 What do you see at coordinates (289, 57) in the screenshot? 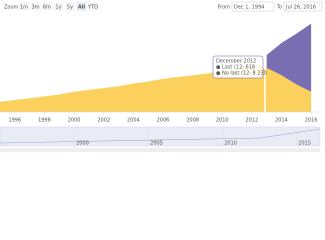
I see `area-series` at bounding box center [289, 57].